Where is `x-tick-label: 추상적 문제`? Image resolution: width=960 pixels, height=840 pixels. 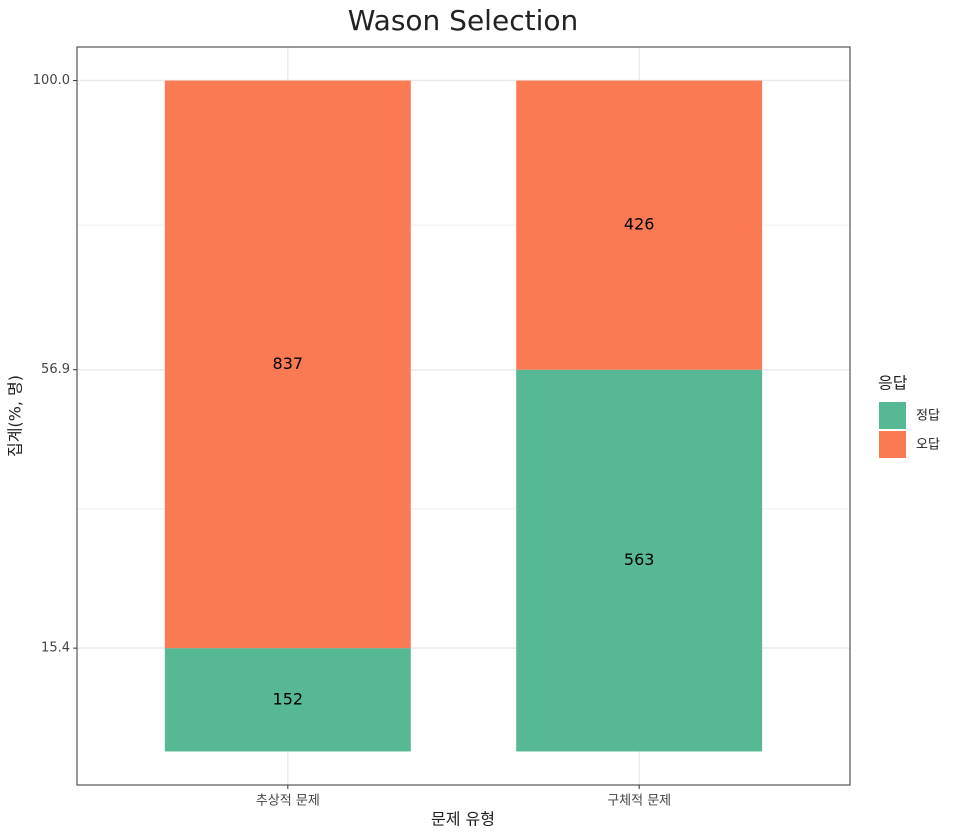 x-tick-label: 추상적 문제 is located at coordinates (288, 801).